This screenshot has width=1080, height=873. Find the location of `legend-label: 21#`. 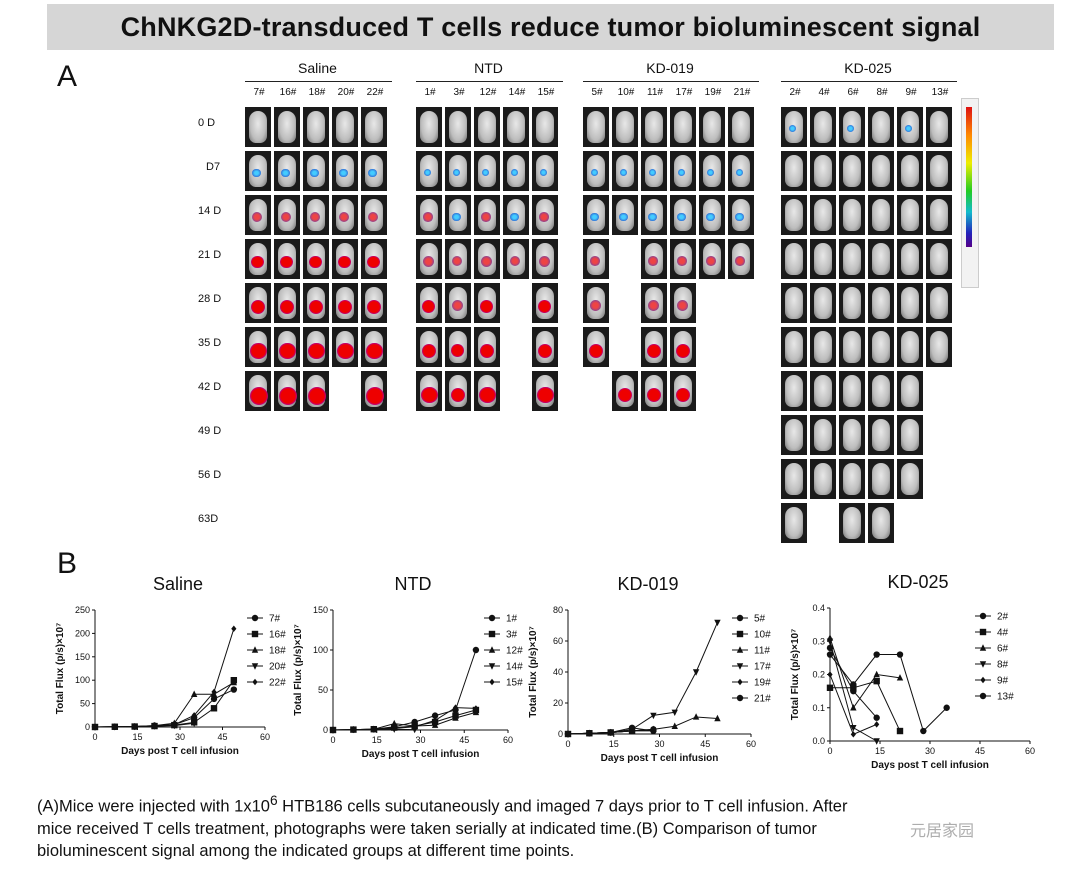

legend-label: 21# is located at coordinates (762, 699).